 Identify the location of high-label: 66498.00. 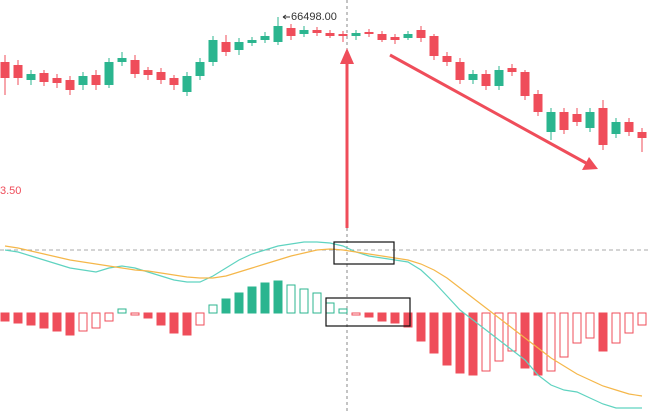
(314, 17).